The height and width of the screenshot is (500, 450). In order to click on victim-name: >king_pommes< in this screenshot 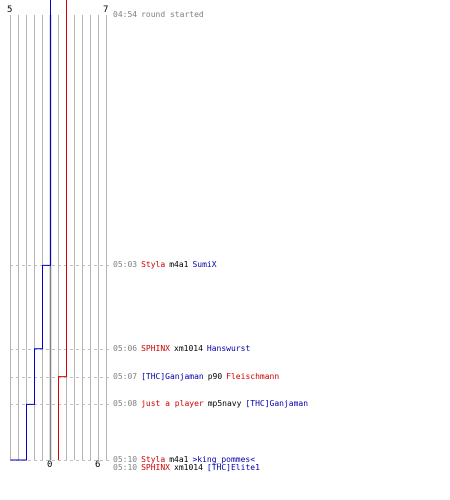, I will do `click(224, 459)`.